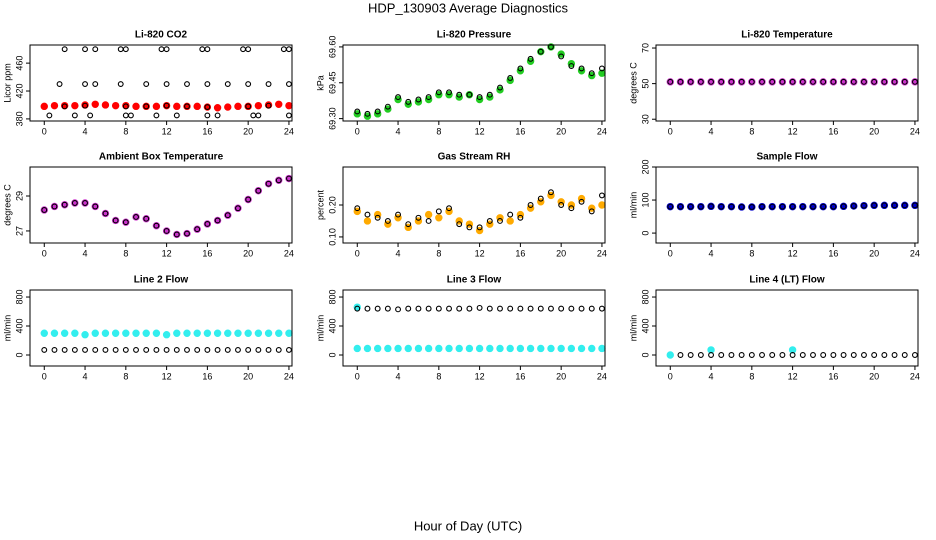  Describe the element at coordinates (19, 325) in the screenshot. I see `y-tick-label: 400` at that location.